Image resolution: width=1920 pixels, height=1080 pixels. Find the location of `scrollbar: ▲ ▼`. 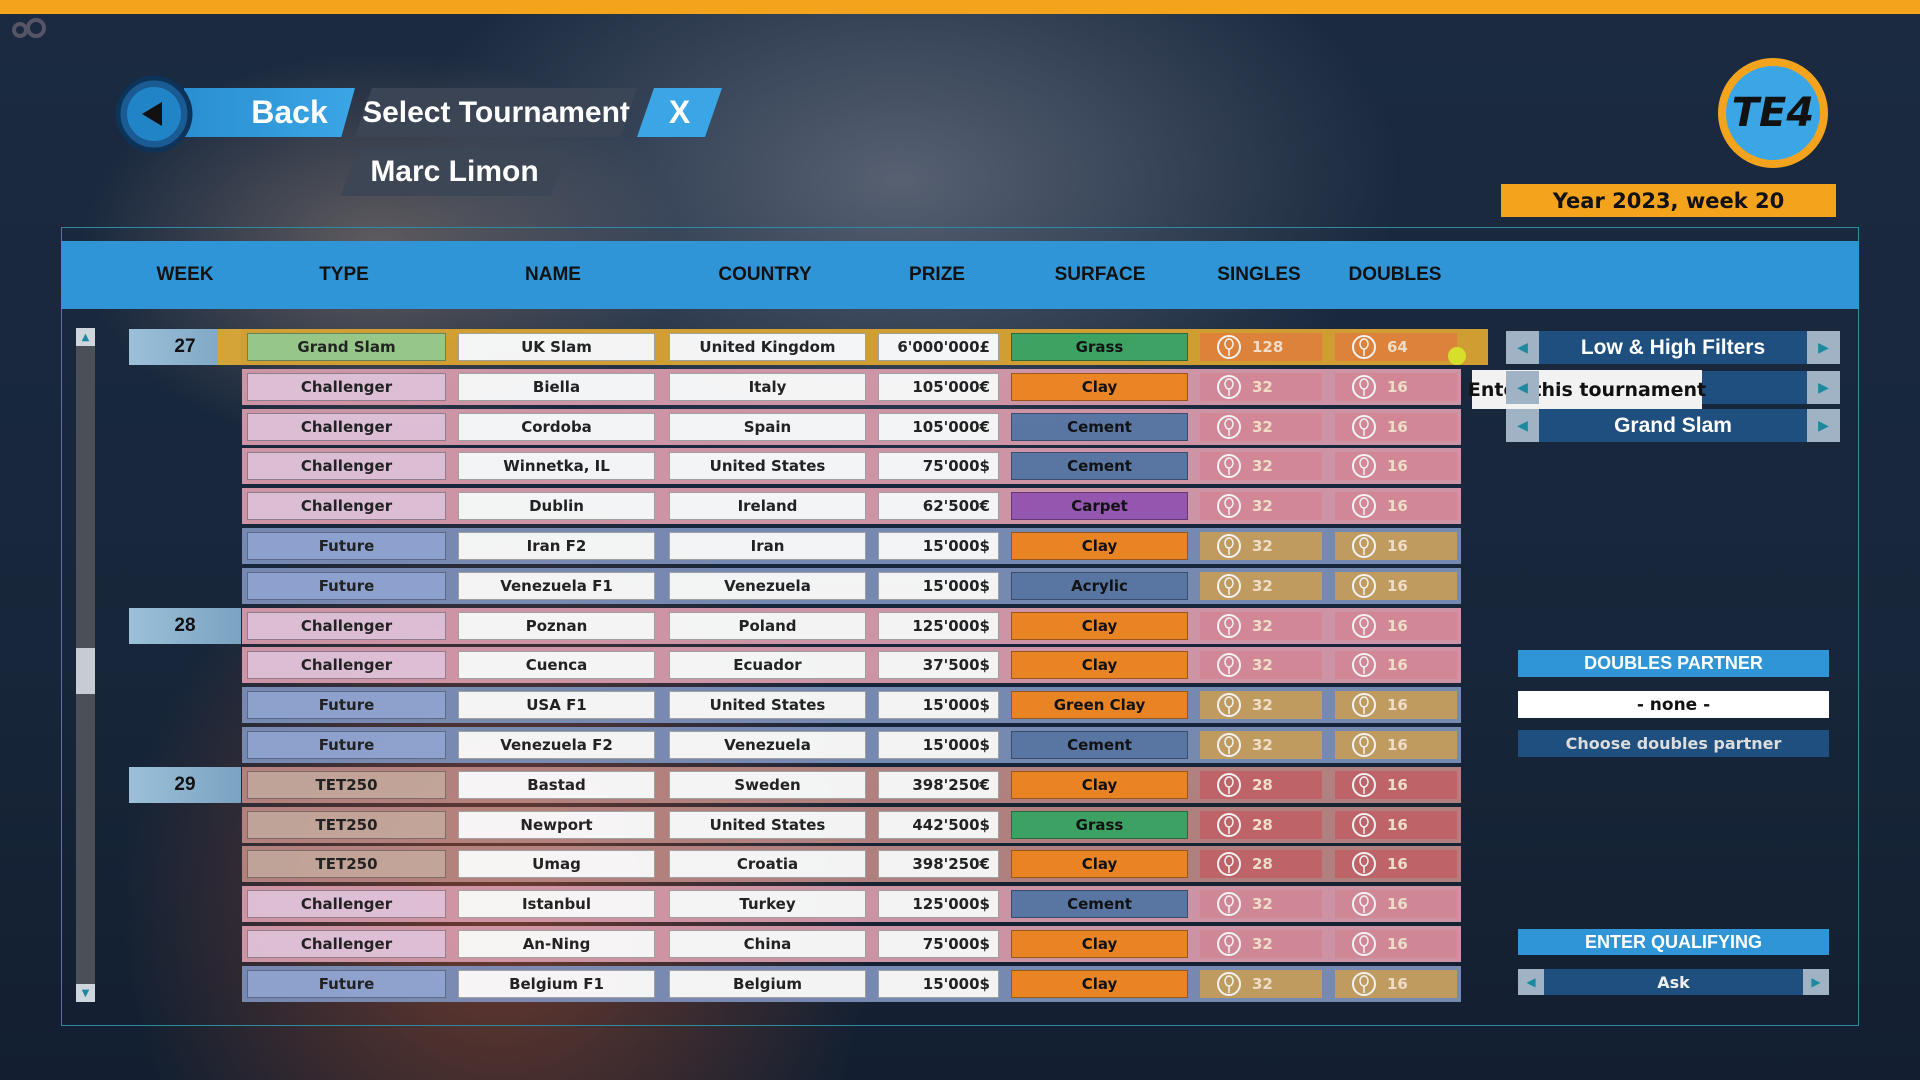

scrollbar: ▲ ▼ is located at coordinates (85, 665).